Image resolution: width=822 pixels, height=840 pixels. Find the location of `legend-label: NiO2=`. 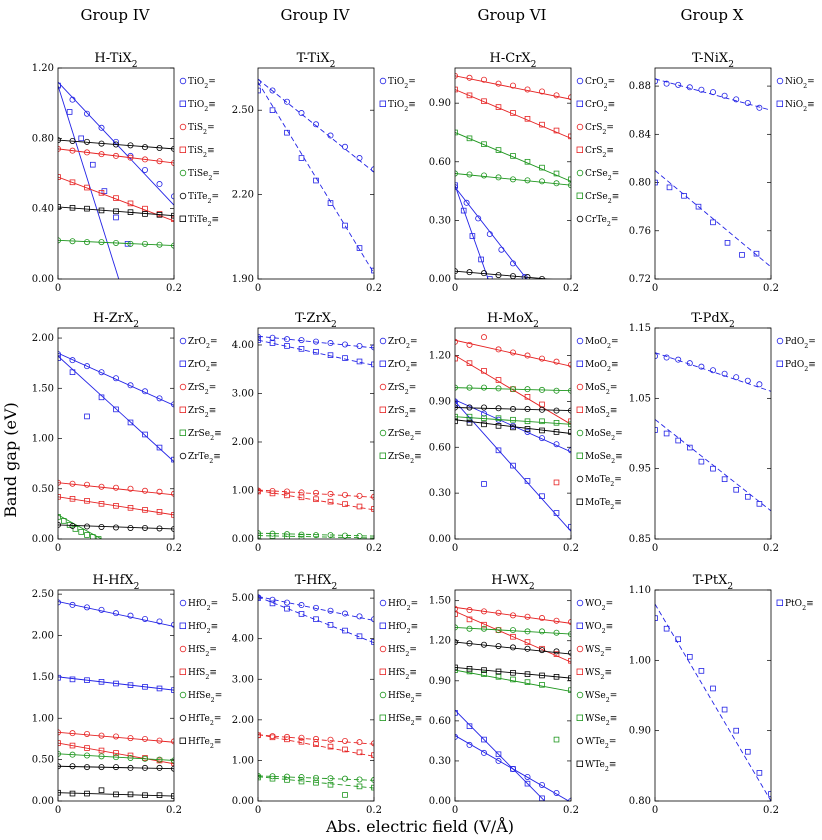

legend-label: NiO2= is located at coordinates (800, 83).